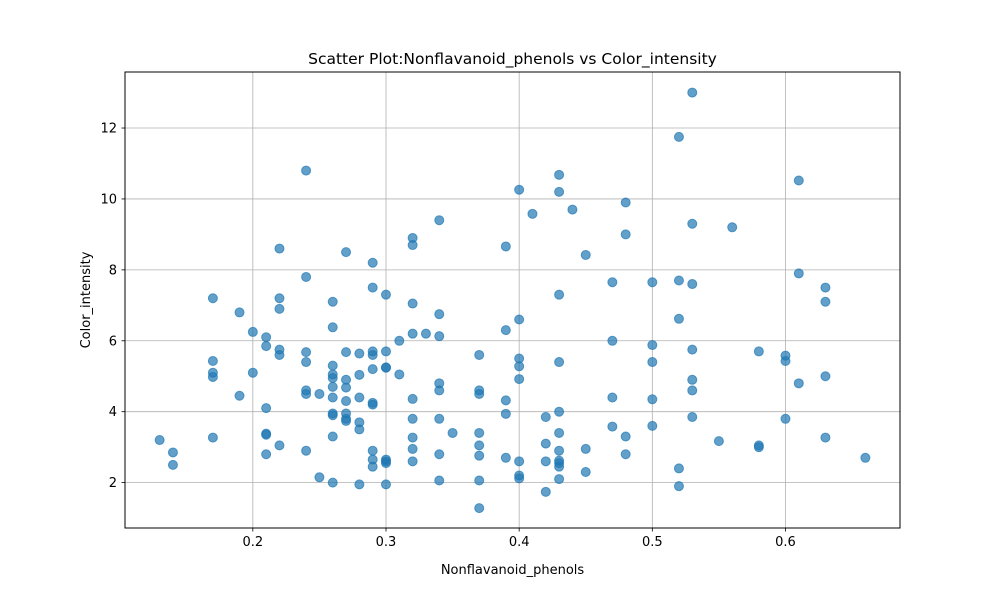  Describe the element at coordinates (513, 570) in the screenshot. I see `x-axis-label: Nonflavanoid_phenols` at that location.